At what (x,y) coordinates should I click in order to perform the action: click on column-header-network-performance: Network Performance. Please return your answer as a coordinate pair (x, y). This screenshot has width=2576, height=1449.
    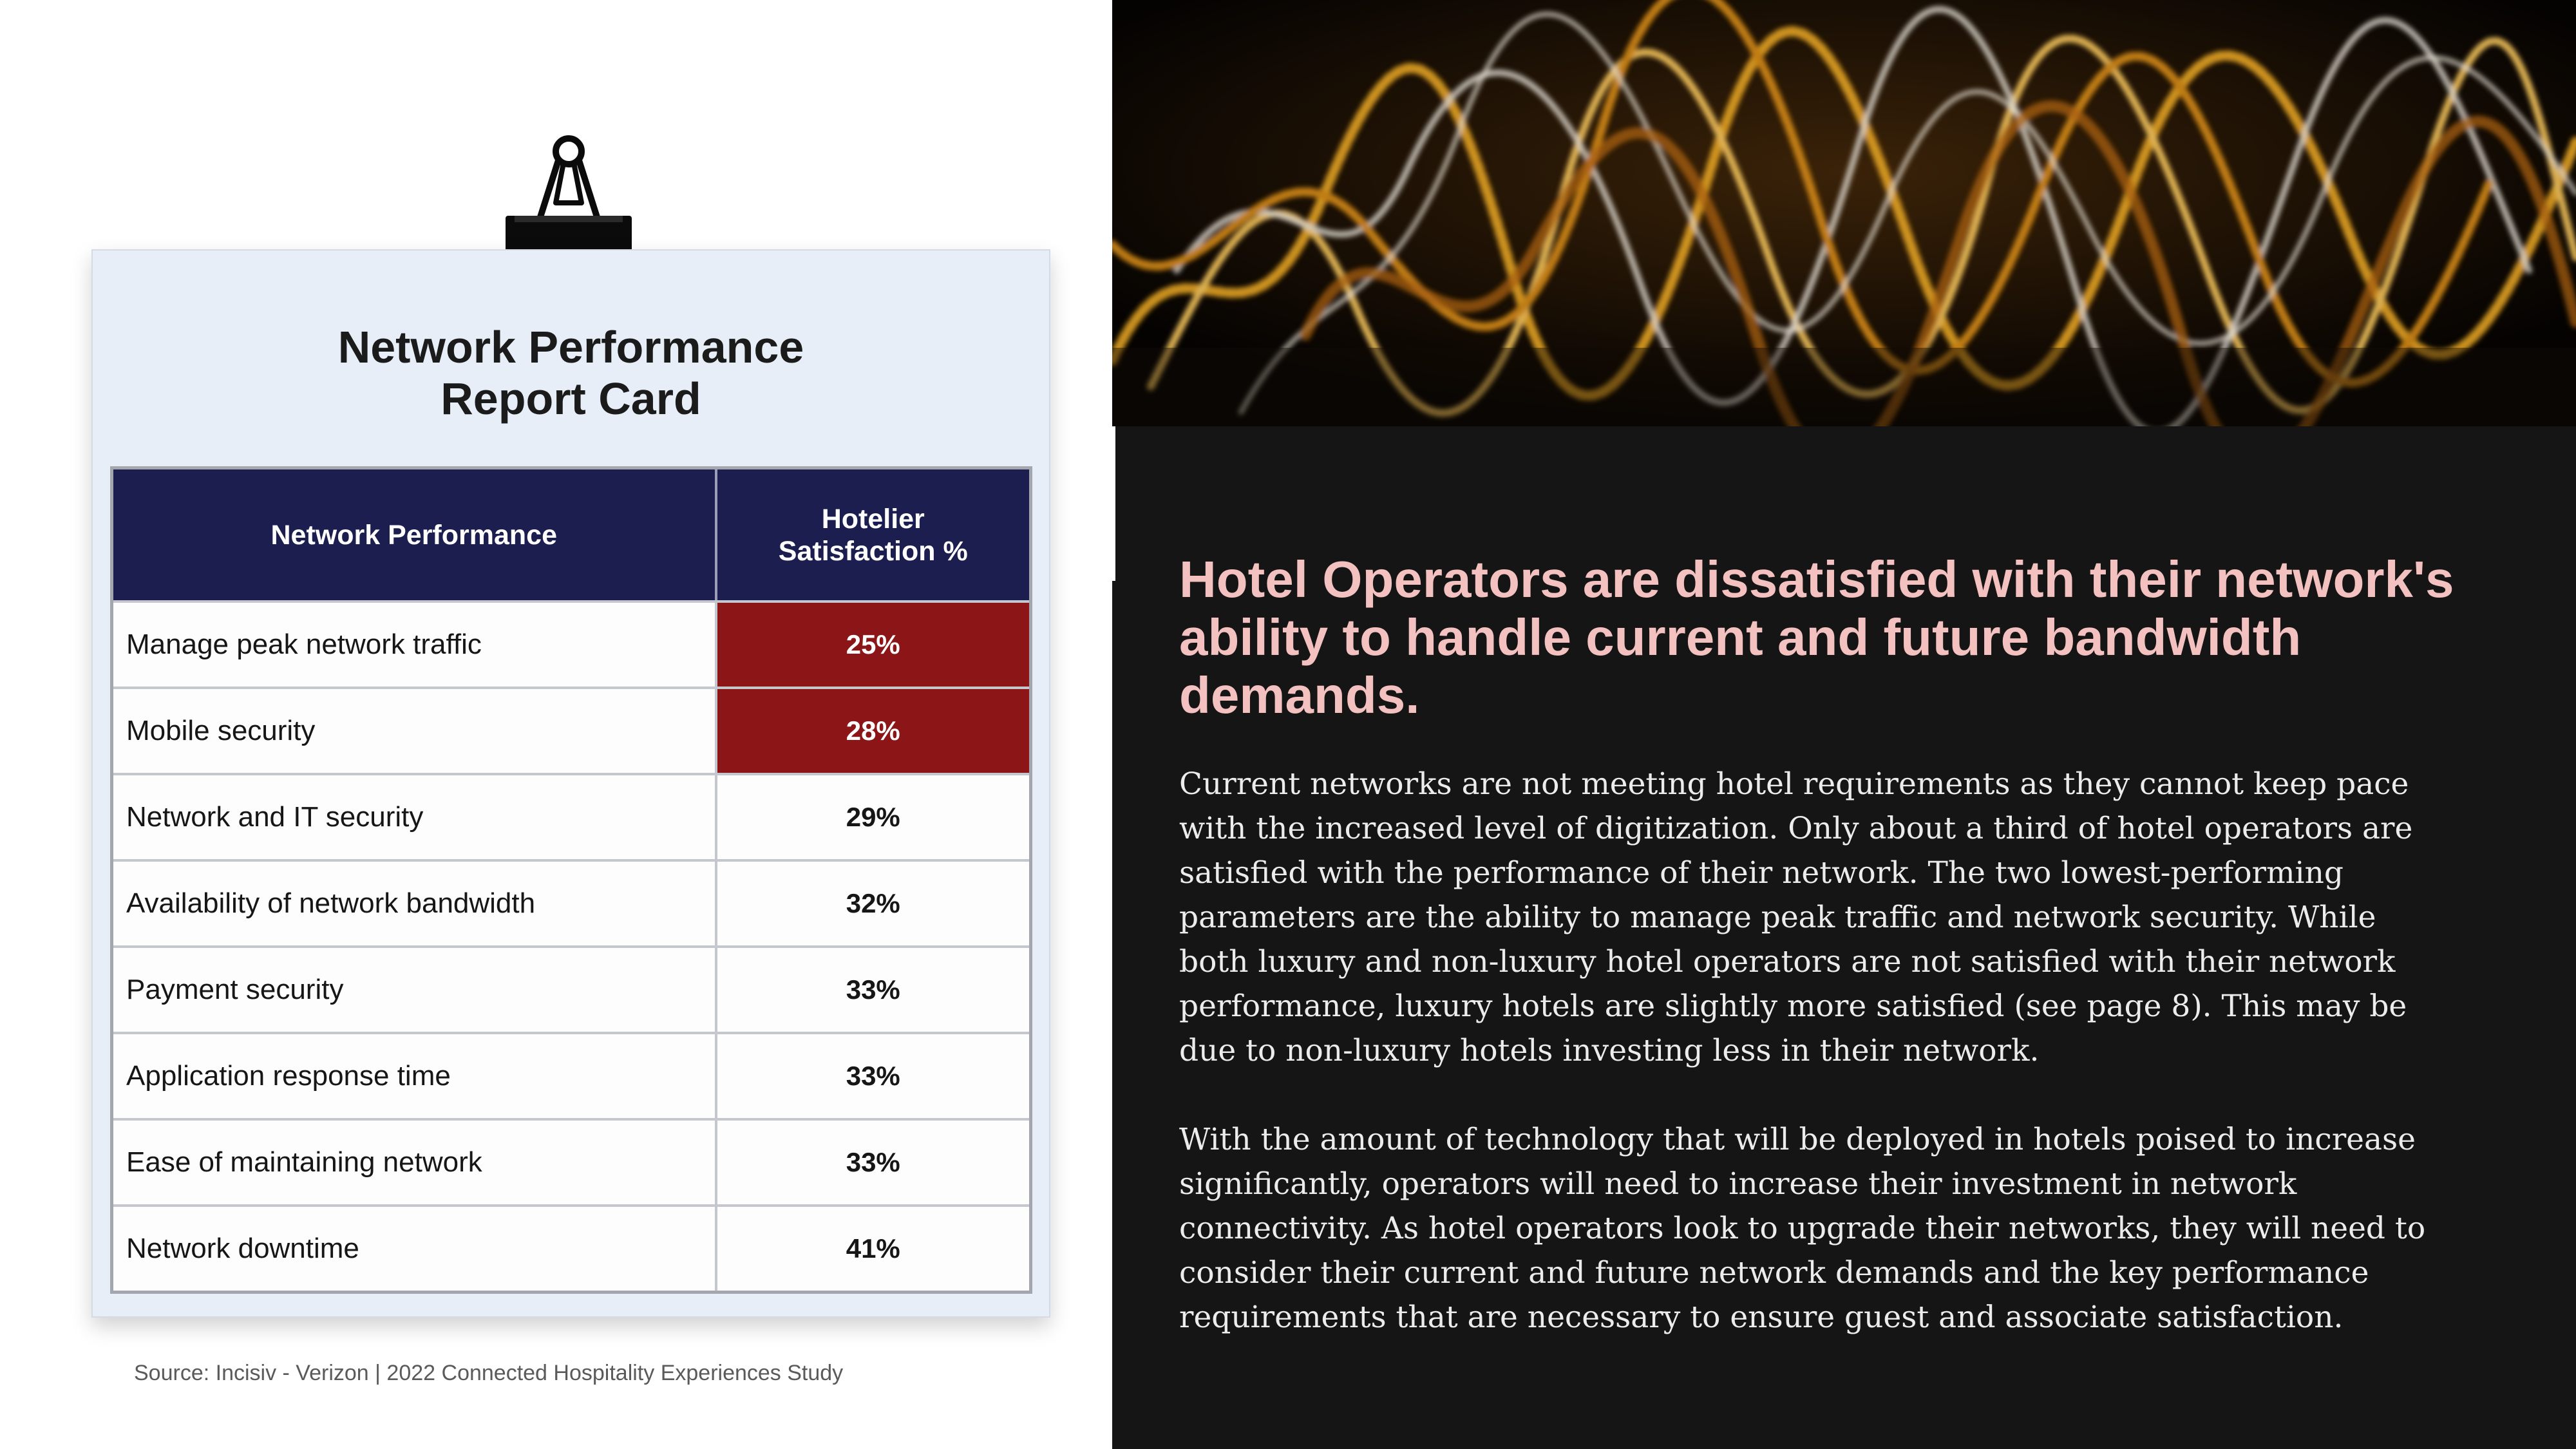
    Looking at the image, I should click on (414, 534).